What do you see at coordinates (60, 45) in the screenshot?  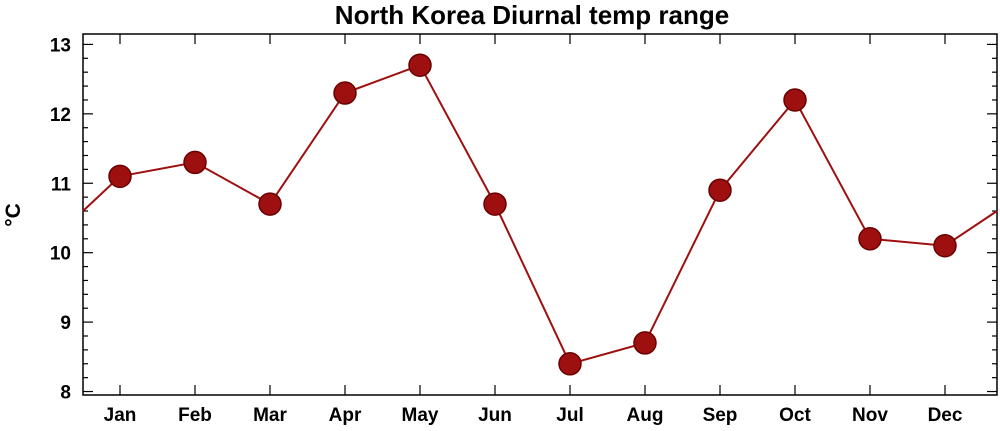 I see `y-tick-label: 13` at bounding box center [60, 45].